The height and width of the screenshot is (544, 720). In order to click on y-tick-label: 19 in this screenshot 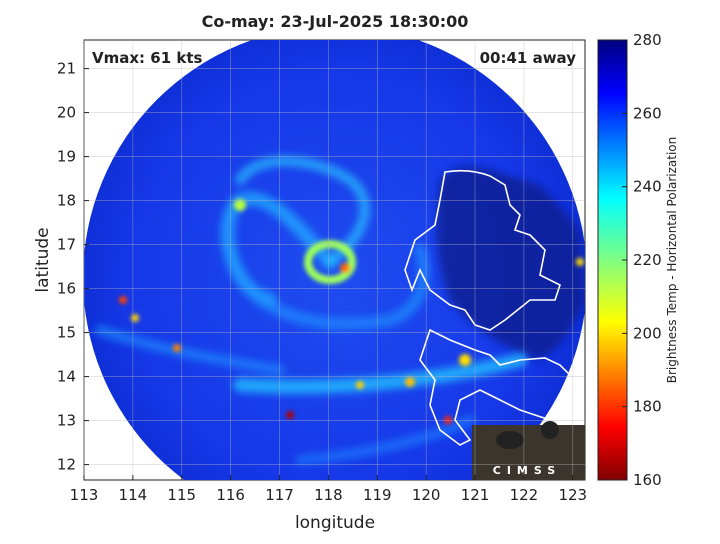, I will do `click(66, 157)`.